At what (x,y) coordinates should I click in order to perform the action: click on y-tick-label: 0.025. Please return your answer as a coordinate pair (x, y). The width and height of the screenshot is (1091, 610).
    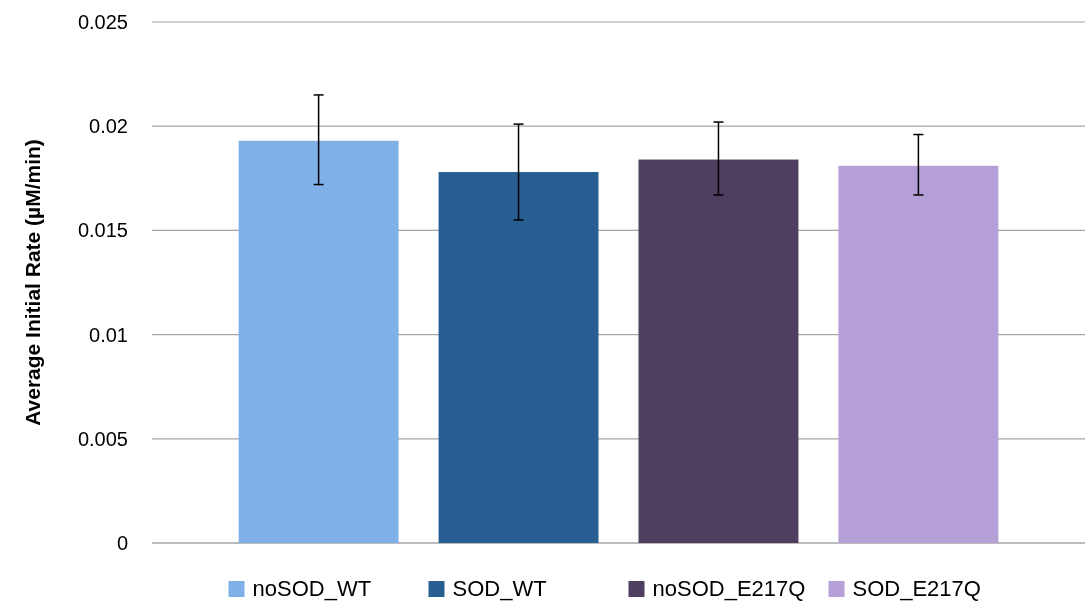
    Looking at the image, I should click on (102, 22).